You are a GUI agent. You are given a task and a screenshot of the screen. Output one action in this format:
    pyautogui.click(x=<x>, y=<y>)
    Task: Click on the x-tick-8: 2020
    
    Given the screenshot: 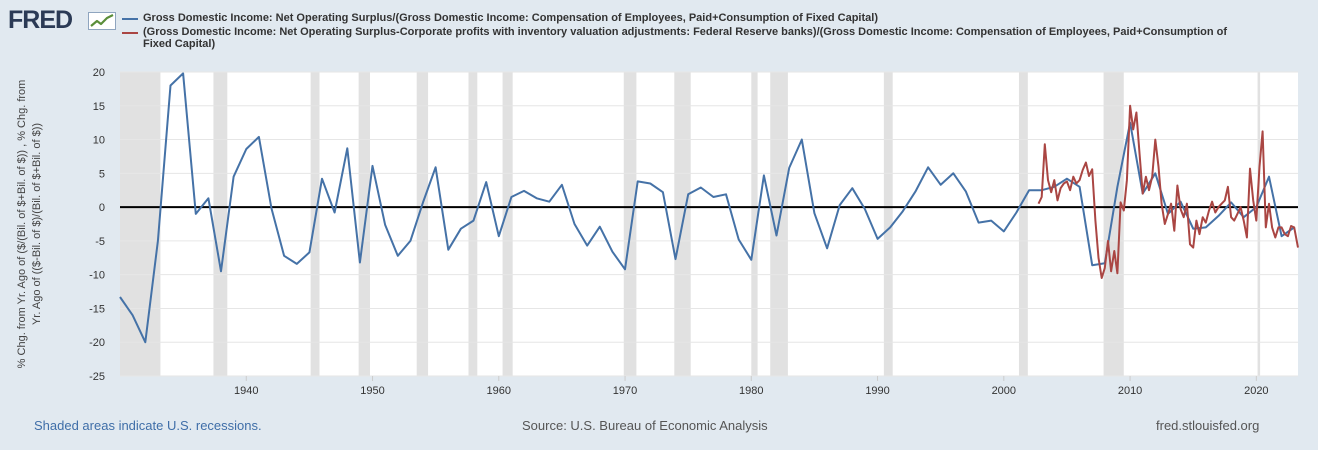 What is the action you would take?
    pyautogui.click(x=1256, y=391)
    